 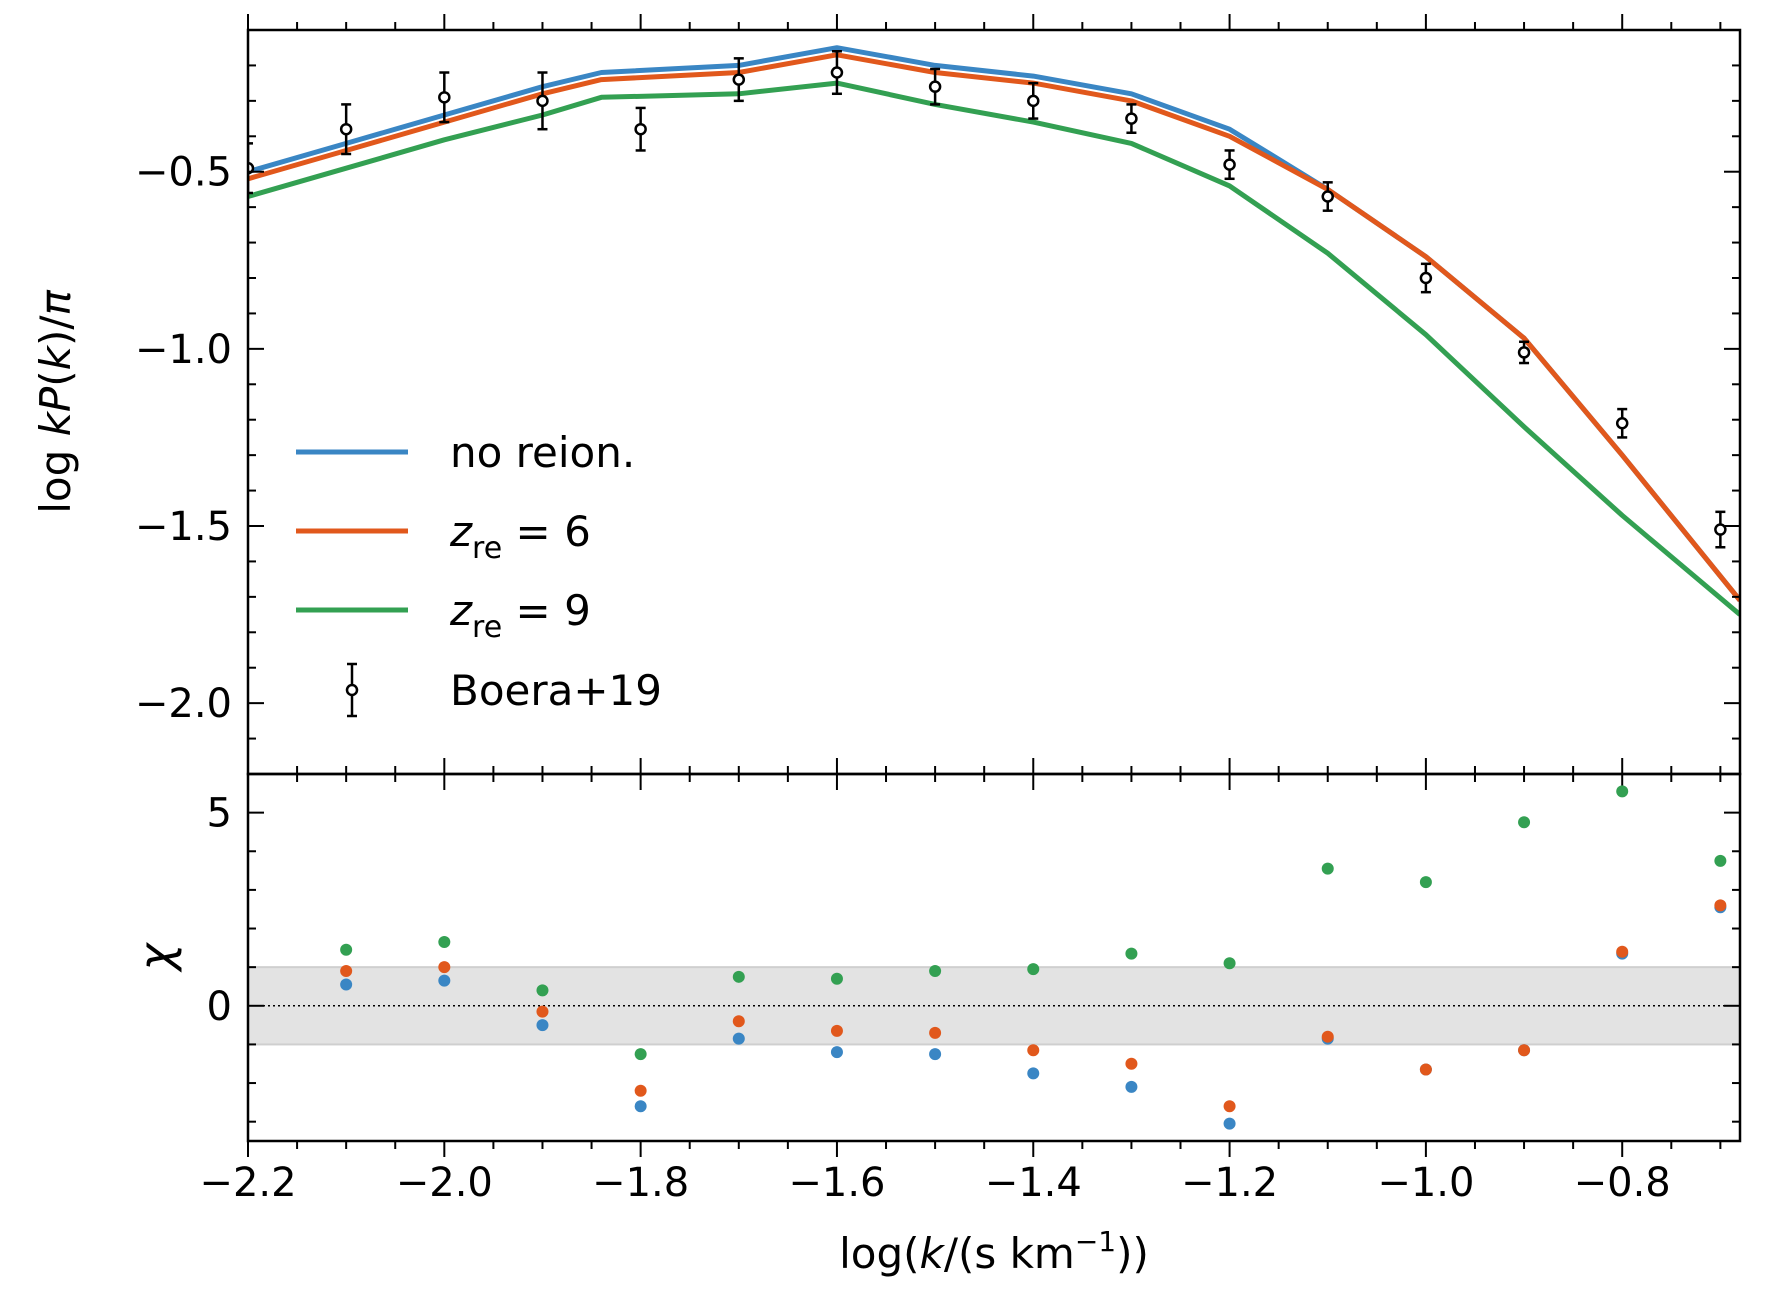 I want to click on x-axis-label: log(k/(s km−1)), so click(x=994, y=1251).